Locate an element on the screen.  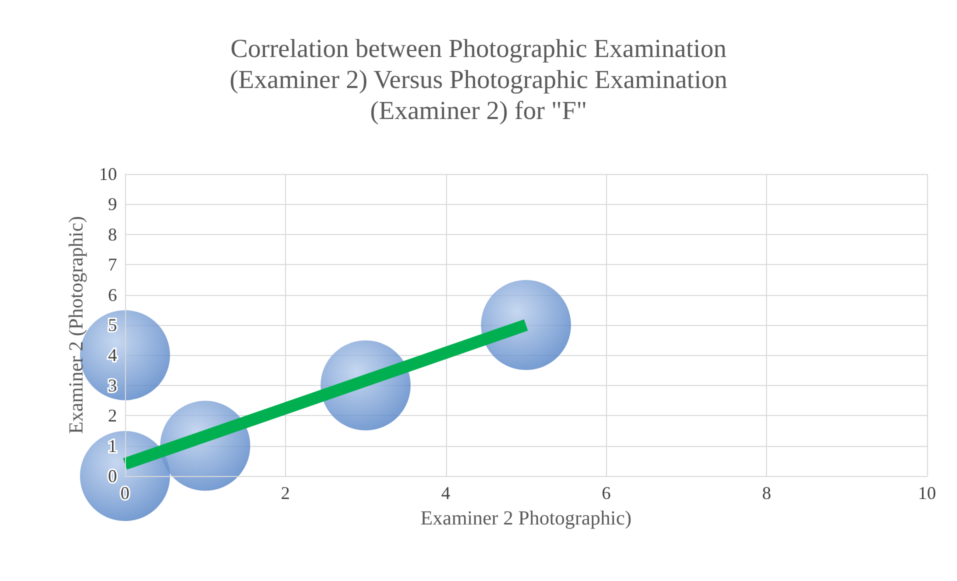
chart-title: Correlation between Photographic Examination (Examiner 2) Versus Photographic Examination (Examiner 2) for "F" is located at coordinates (479, 79).